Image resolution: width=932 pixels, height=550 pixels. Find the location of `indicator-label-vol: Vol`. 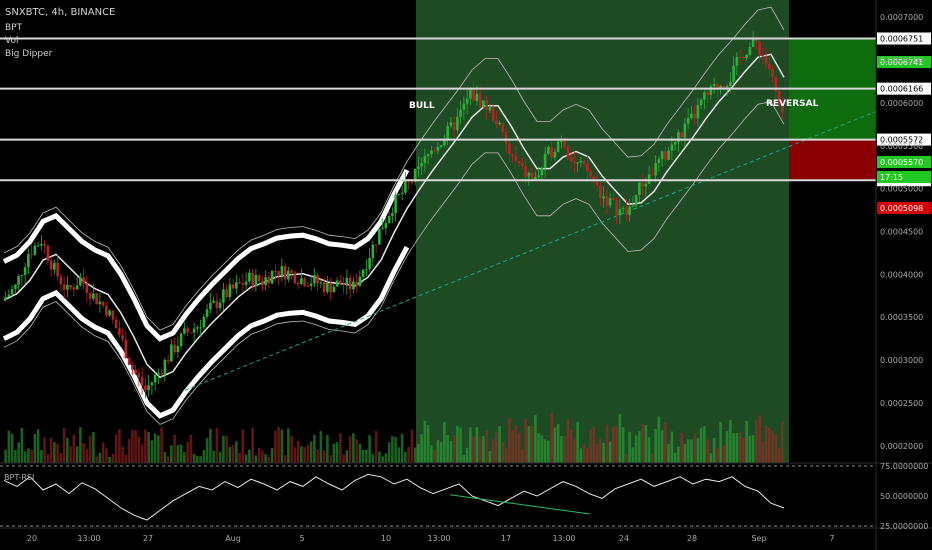

indicator-label-vol: Vol is located at coordinates (11, 41).